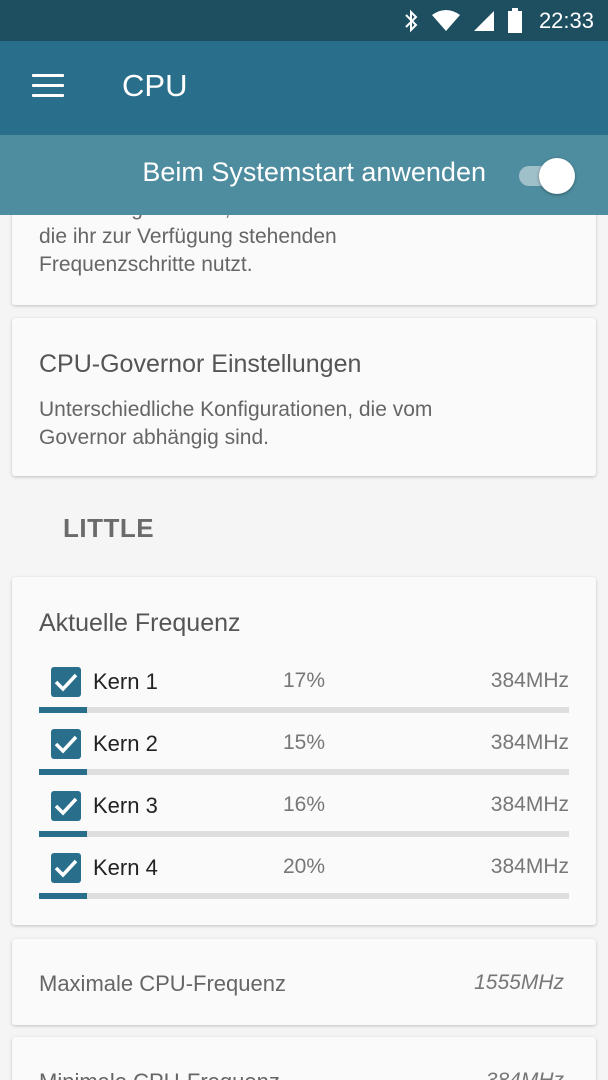  Describe the element at coordinates (125, 805) in the screenshot. I see `core-label: Kern 3` at that location.